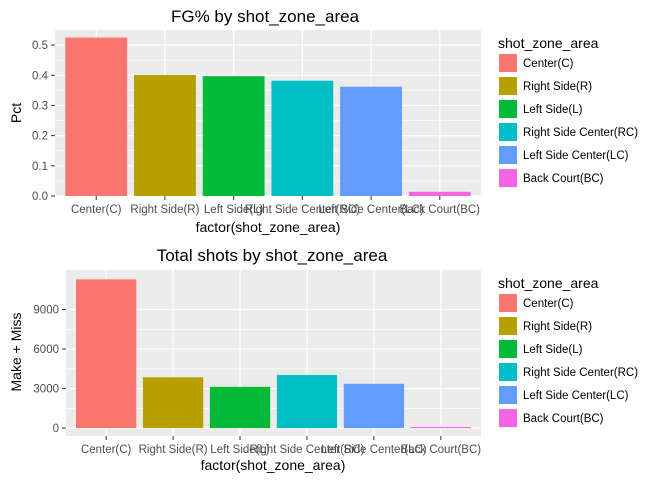 This screenshot has height=480, width=672. Describe the element at coordinates (272, 255) in the screenshot. I see `chart-title: Total shots by shot_zone_area` at that location.